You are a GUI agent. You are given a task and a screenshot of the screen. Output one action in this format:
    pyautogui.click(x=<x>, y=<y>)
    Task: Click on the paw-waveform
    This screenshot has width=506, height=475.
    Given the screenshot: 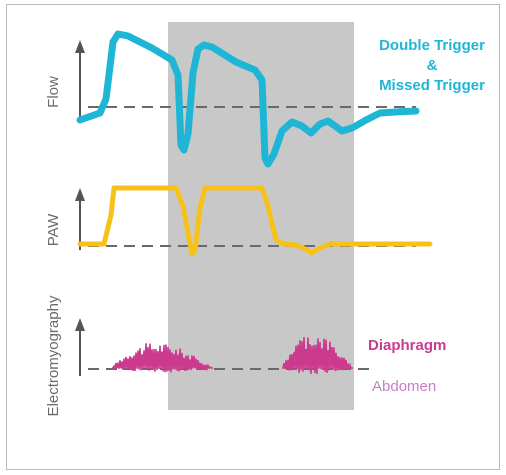 What is the action you would take?
    pyautogui.click(x=255, y=221)
    